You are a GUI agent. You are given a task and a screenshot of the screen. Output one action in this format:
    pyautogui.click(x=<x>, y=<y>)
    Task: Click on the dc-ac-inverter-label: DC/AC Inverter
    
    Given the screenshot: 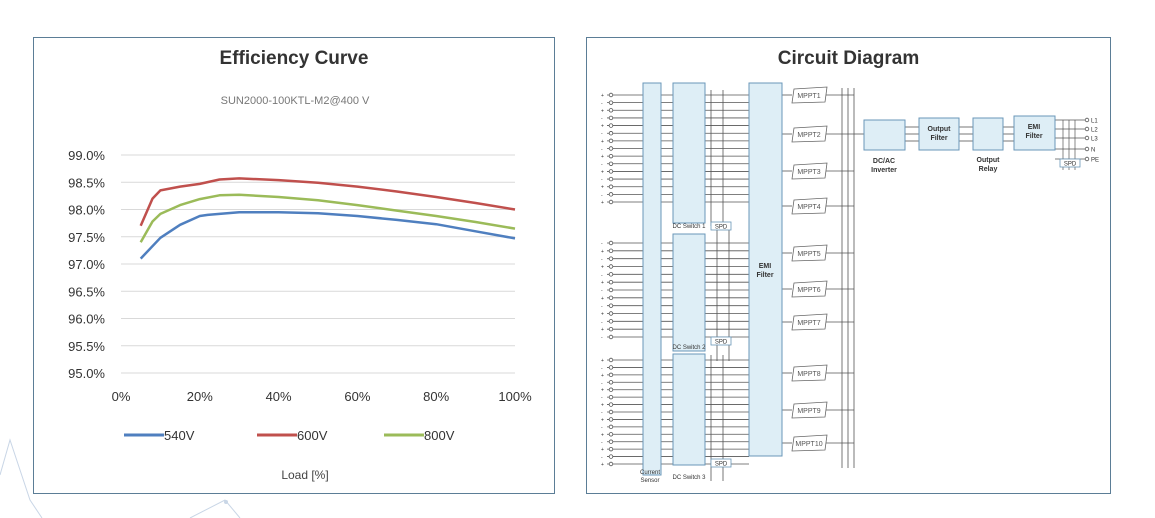 What is the action you would take?
    pyautogui.click(x=884, y=166)
    